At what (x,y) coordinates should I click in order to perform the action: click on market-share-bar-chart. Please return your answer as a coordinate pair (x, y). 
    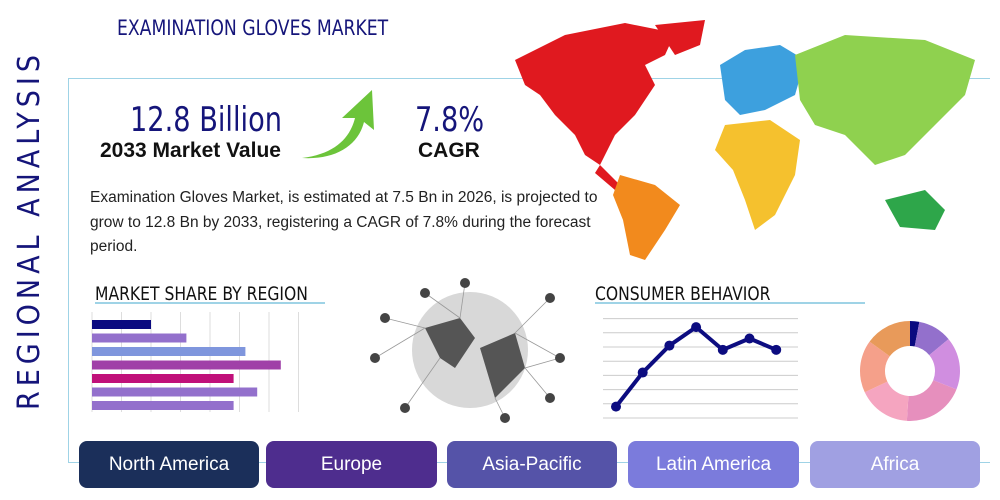
    Looking at the image, I should click on (195, 362).